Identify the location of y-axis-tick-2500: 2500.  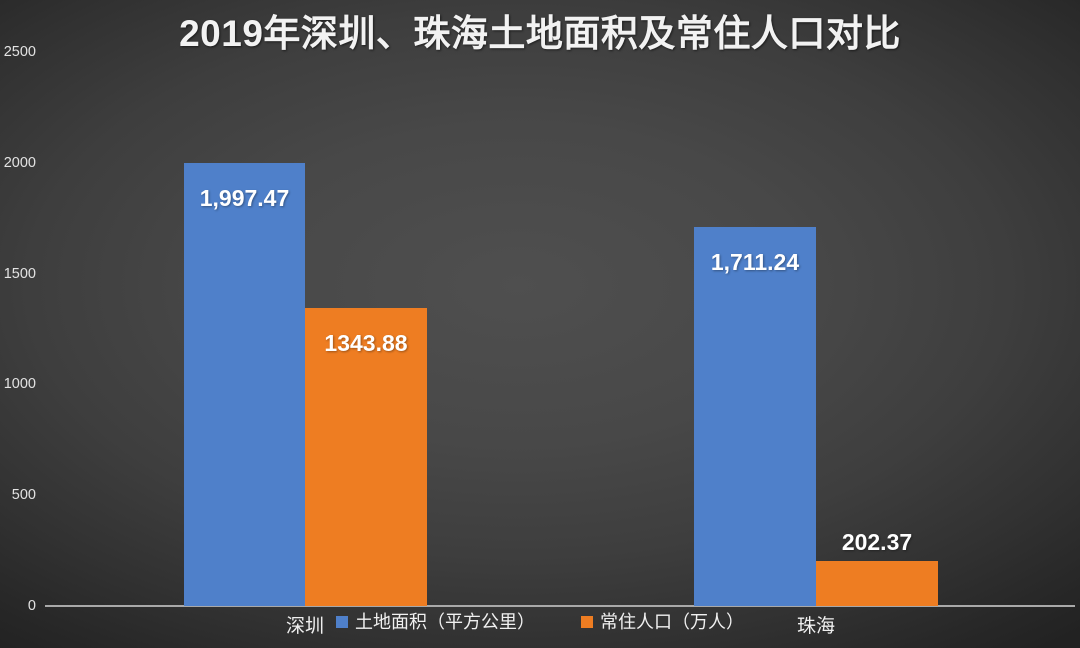
(19, 52).